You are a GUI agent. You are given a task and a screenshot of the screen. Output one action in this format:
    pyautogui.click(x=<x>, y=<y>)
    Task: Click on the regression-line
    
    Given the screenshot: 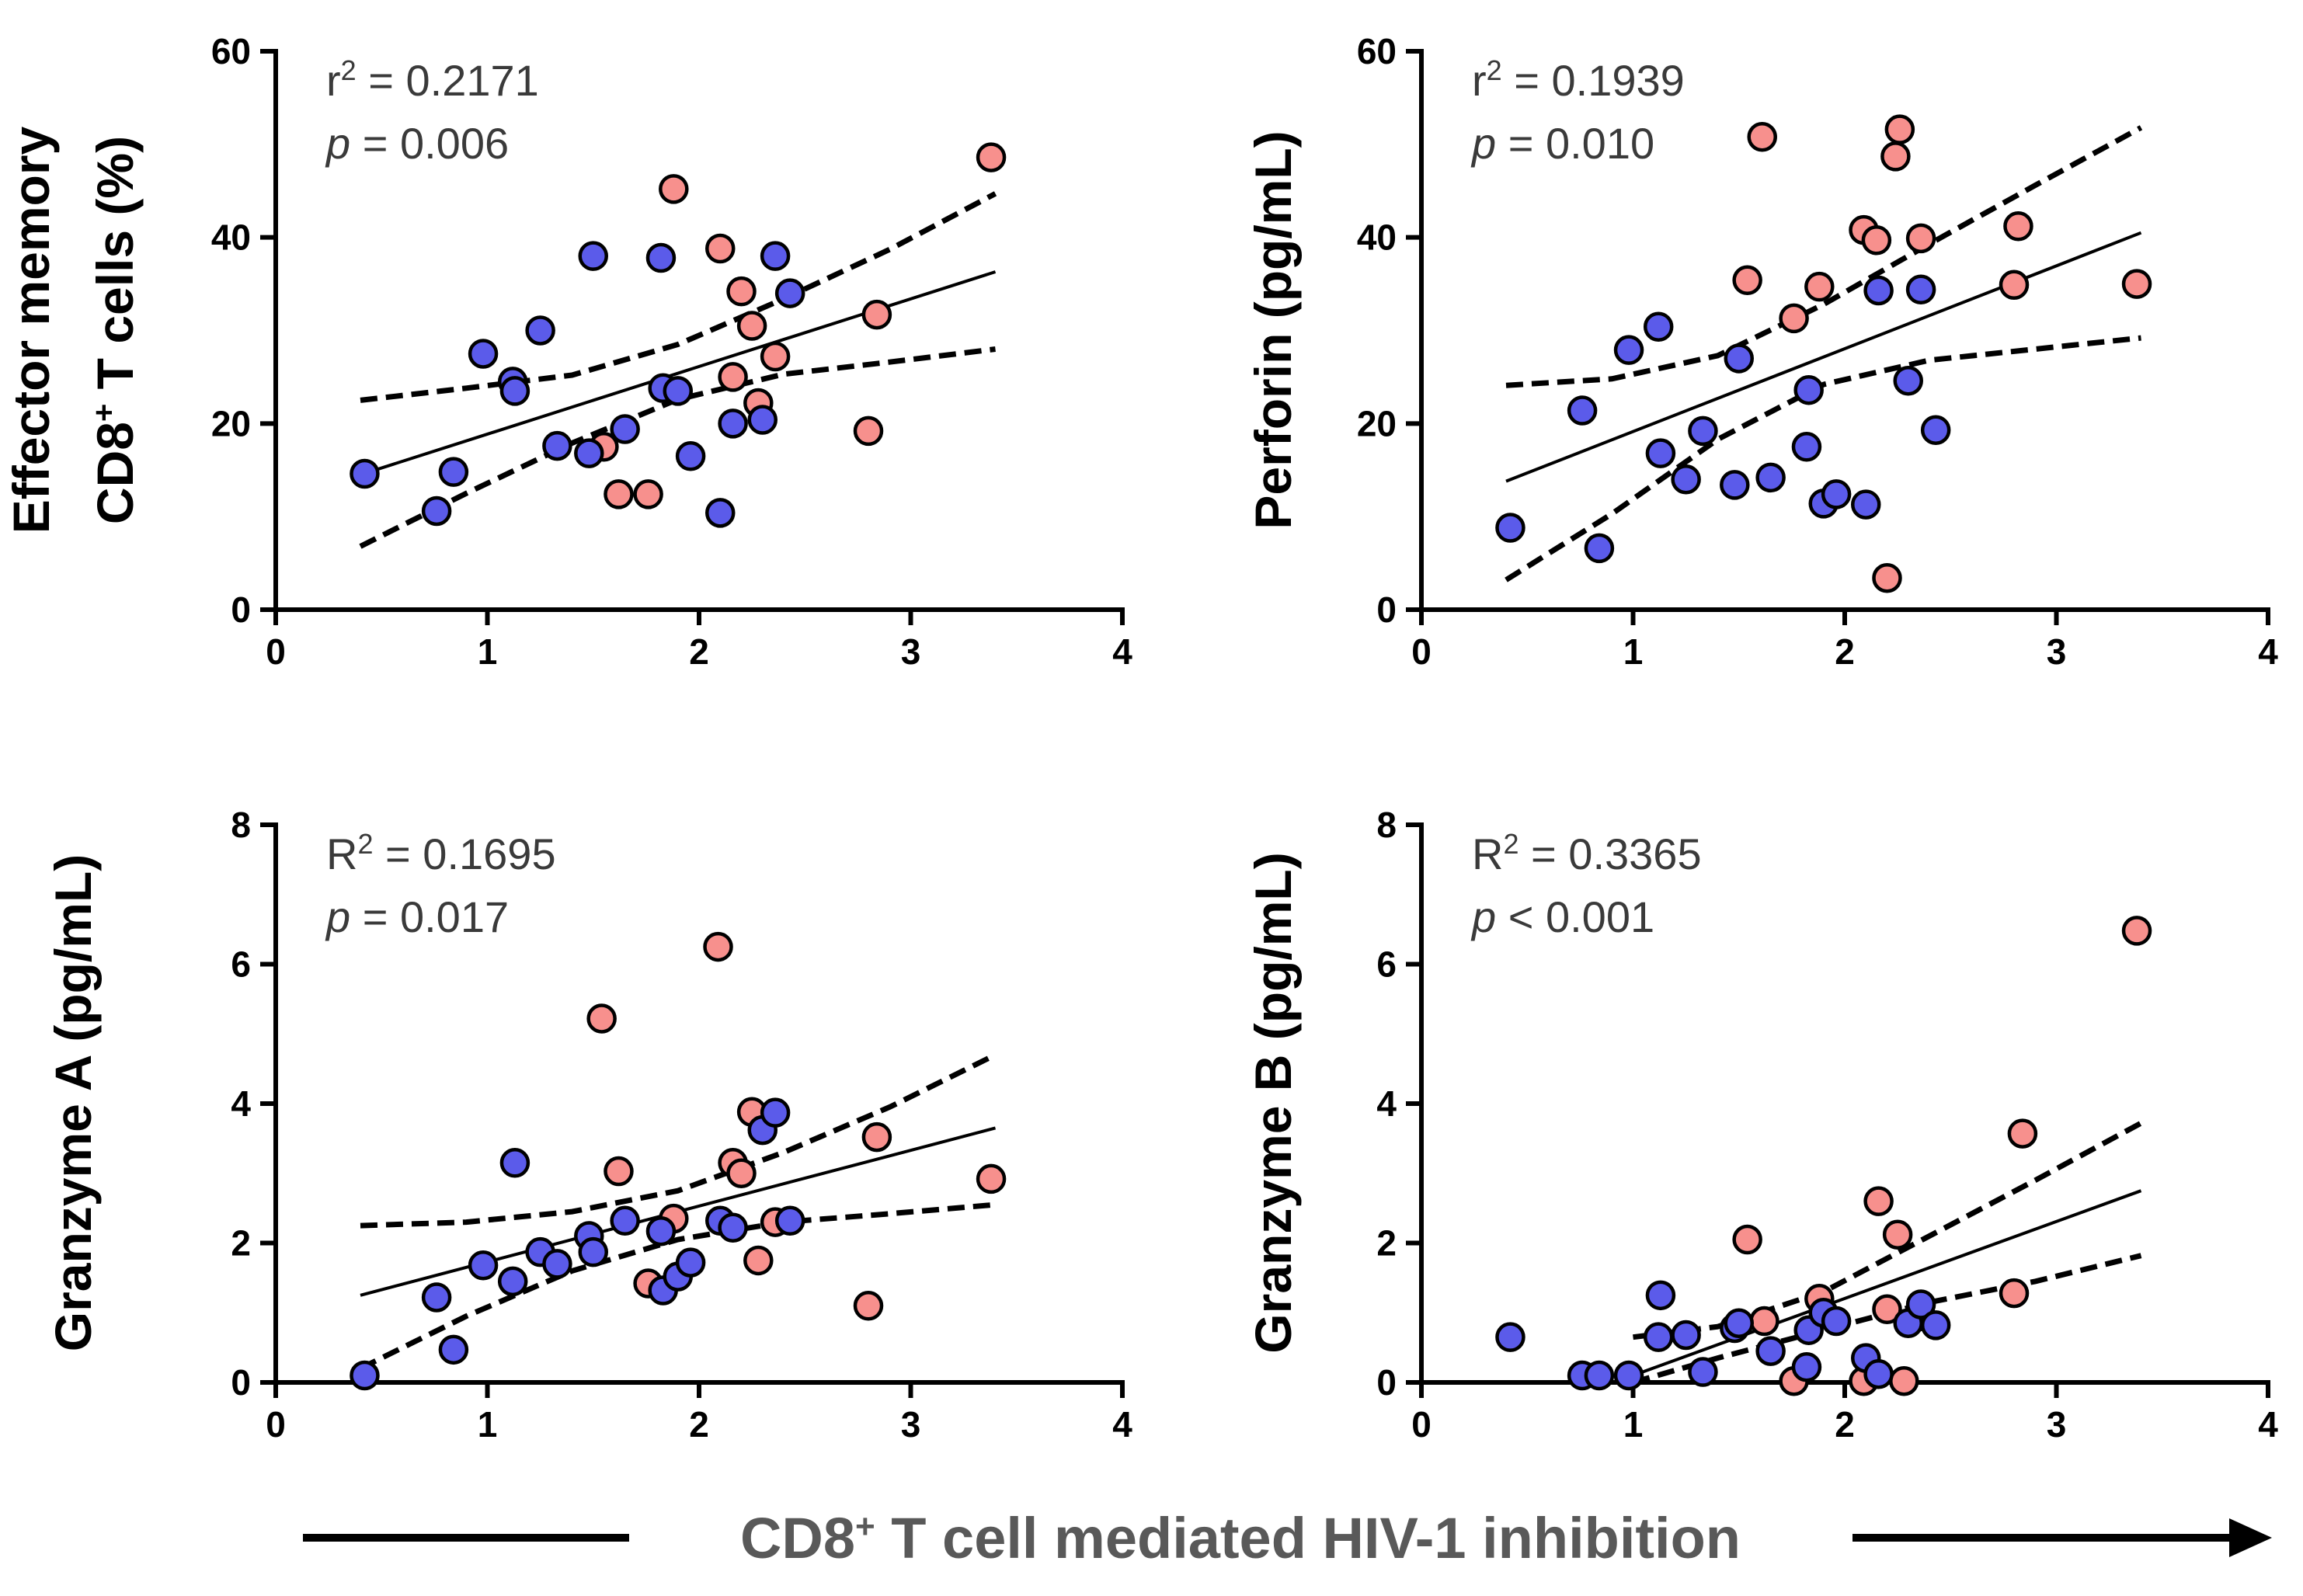 What is the action you would take?
    pyautogui.click(x=678, y=374)
    